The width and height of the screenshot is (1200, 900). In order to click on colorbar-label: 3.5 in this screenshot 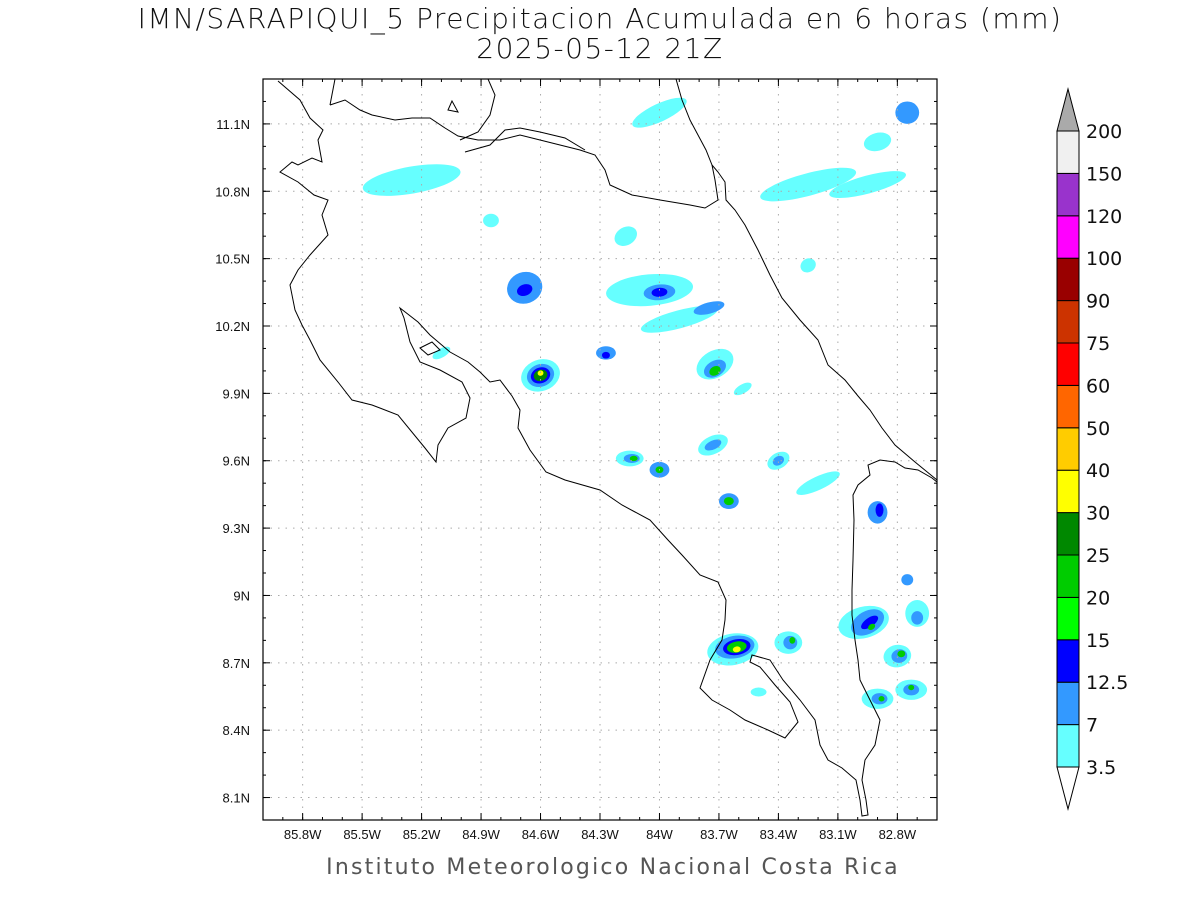, I will do `click(1101, 768)`.